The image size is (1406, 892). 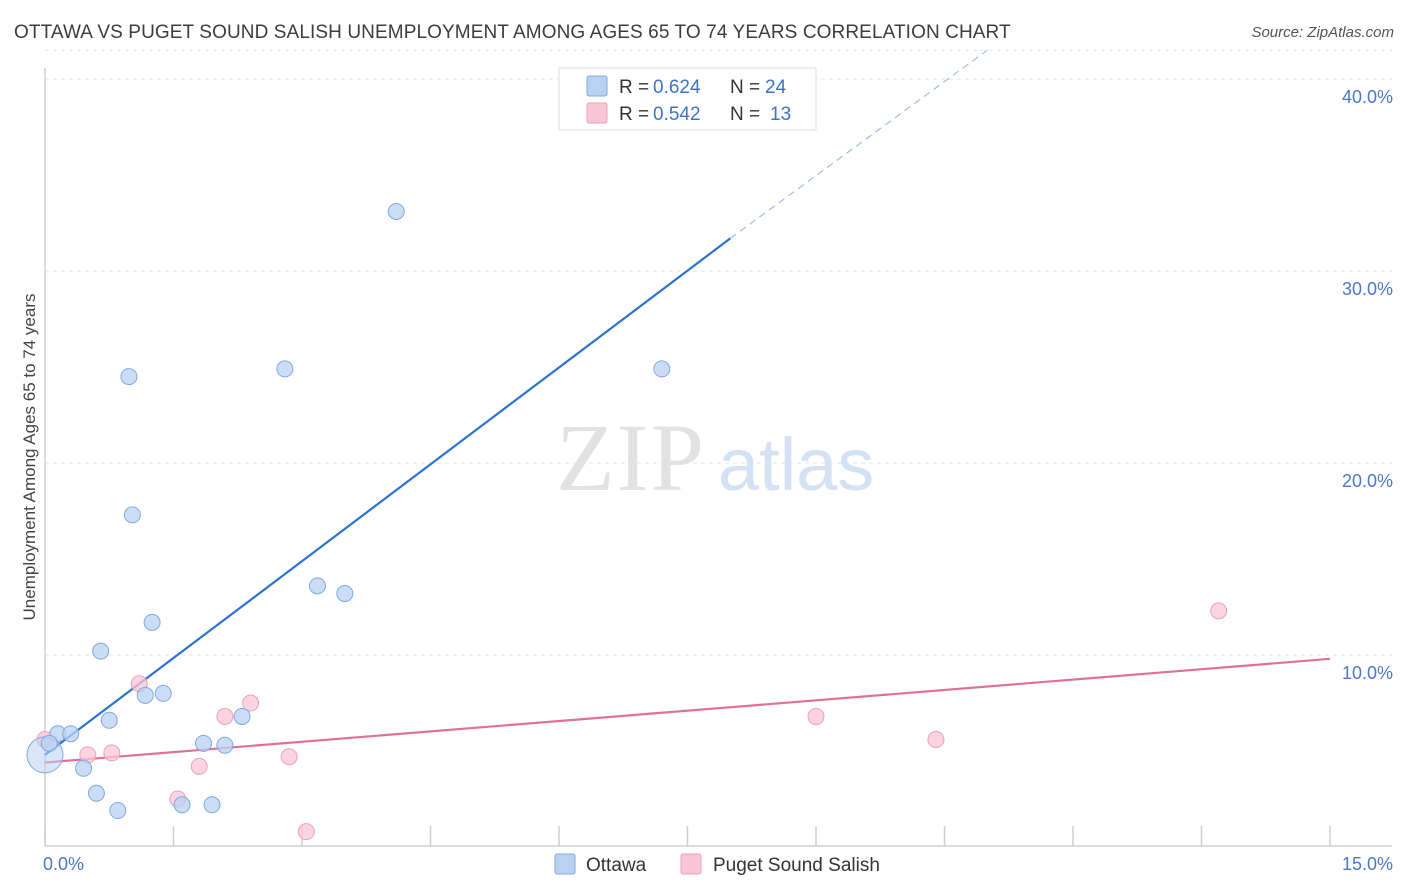 What do you see at coordinates (1367, 97) in the screenshot?
I see `y-tick-label: 40.0%` at bounding box center [1367, 97].